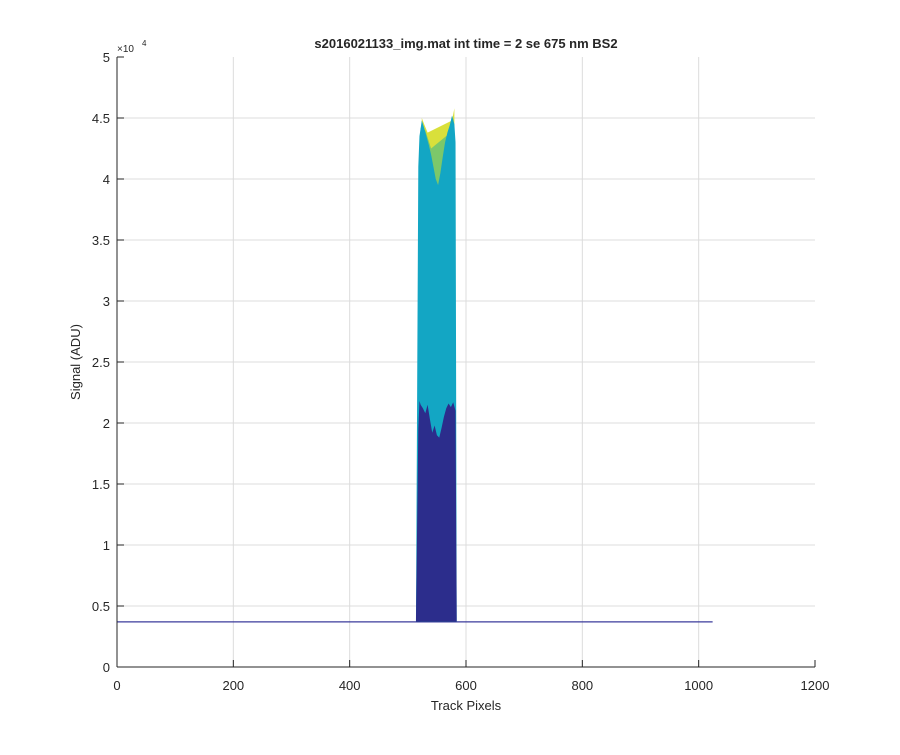 The image size is (900, 755). What do you see at coordinates (101, 606) in the screenshot?
I see `y-tick-label: 0.5` at bounding box center [101, 606].